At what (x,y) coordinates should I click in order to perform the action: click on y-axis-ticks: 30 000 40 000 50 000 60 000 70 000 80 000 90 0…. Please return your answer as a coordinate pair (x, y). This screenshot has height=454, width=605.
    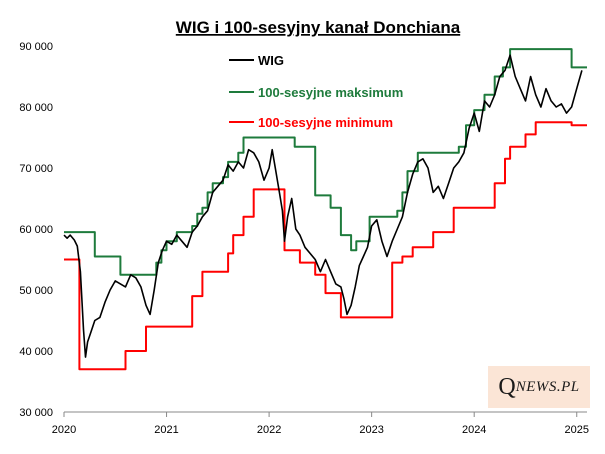
    Looking at the image, I should click on (36, 230).